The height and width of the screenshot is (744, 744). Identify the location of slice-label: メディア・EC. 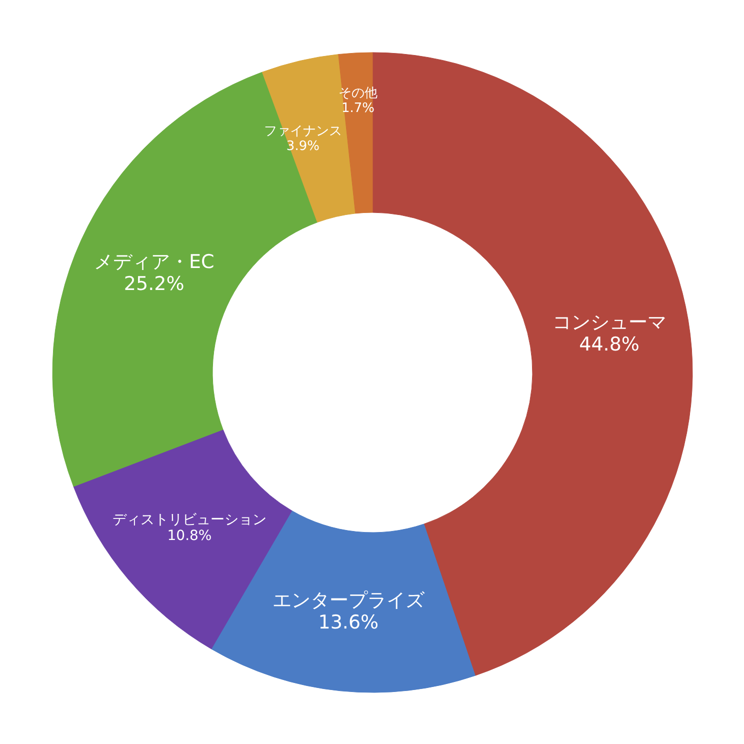
(154, 262).